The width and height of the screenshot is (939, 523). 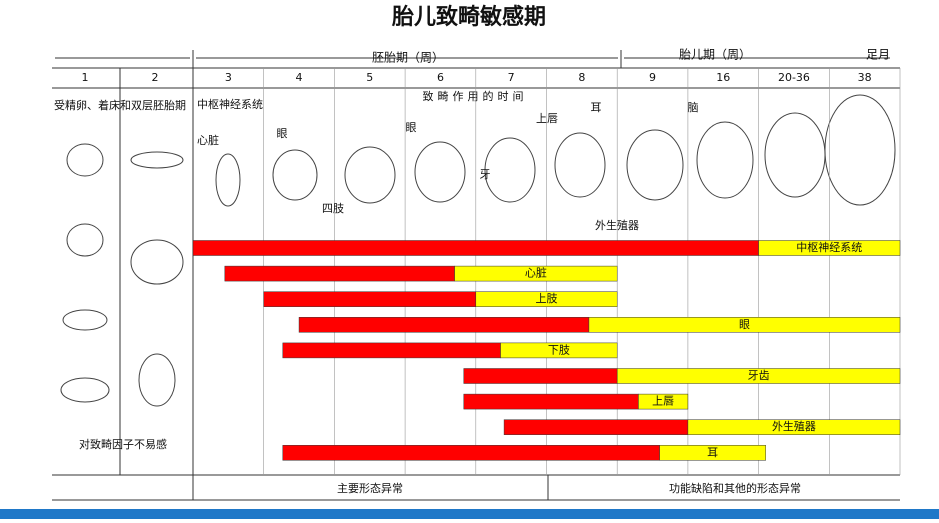 I want to click on header-embryo: 胚胎期（周）, so click(x=408, y=58).